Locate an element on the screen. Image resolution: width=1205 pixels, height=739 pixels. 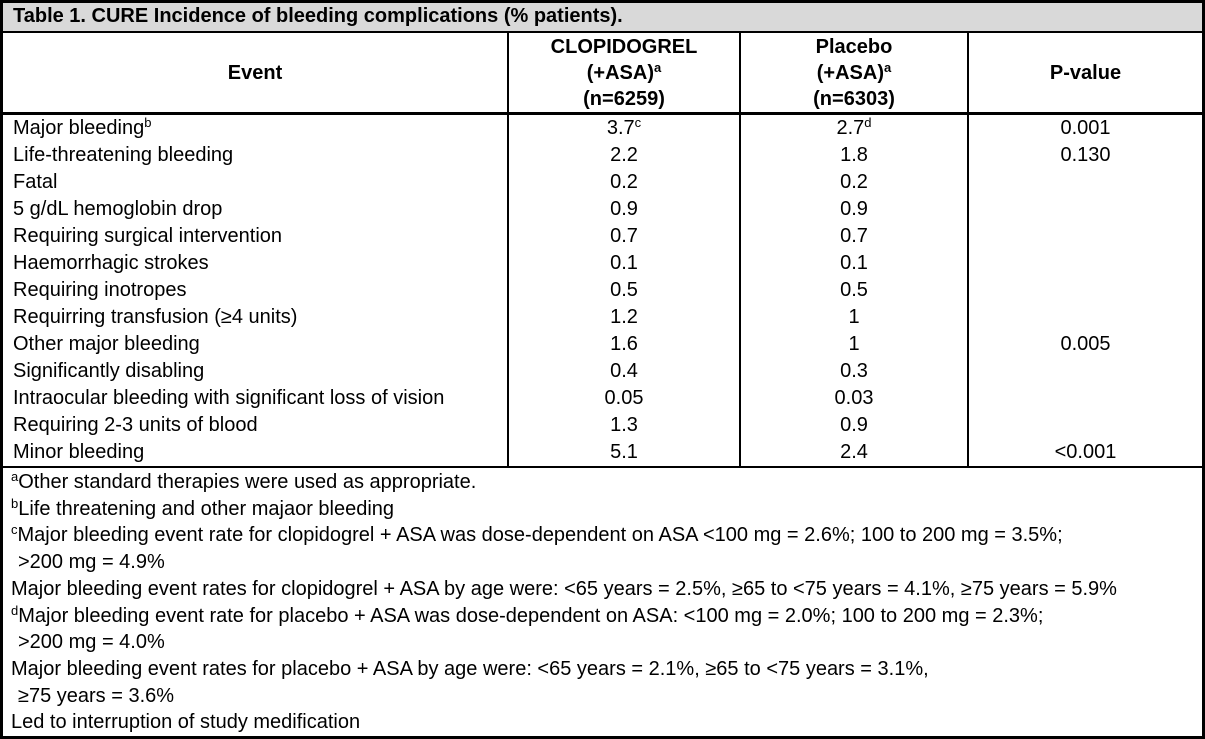
placebo-cell: 0.2 is located at coordinates (855, 182).